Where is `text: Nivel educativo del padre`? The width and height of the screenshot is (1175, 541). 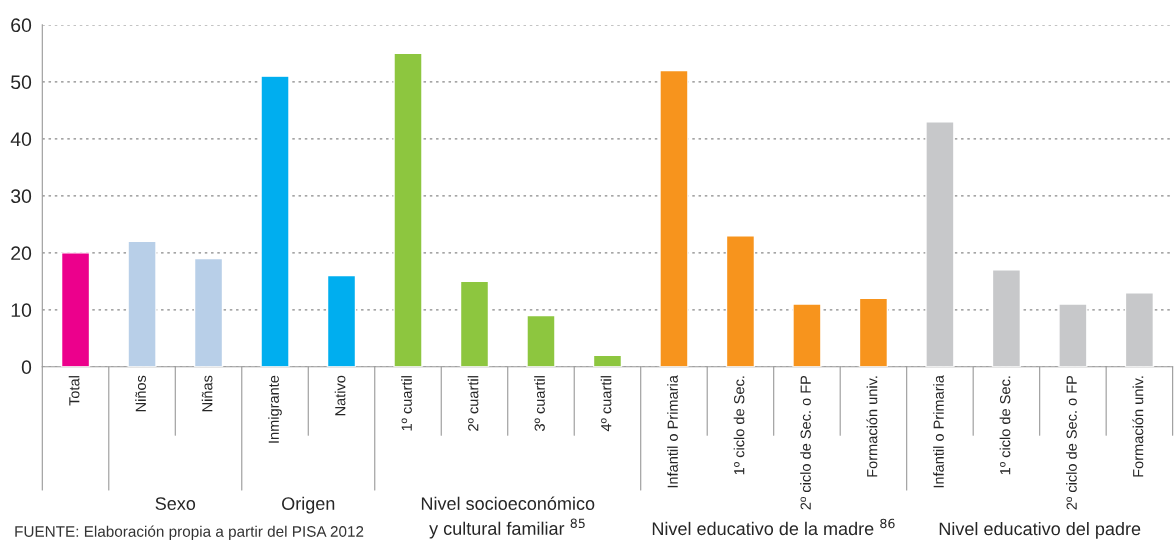
text: Nivel educativo del padre is located at coordinates (1040, 530).